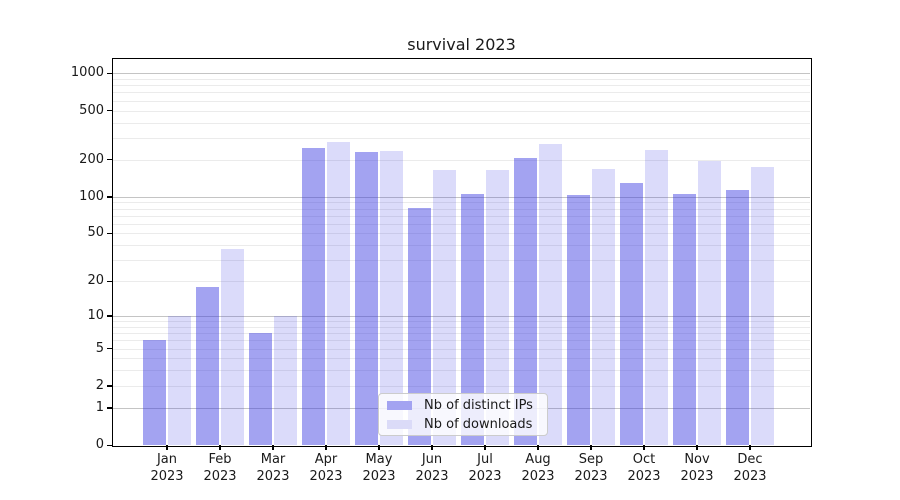  Describe the element at coordinates (750, 468) in the screenshot. I see `x-tick-label: Dec 2023` at that location.